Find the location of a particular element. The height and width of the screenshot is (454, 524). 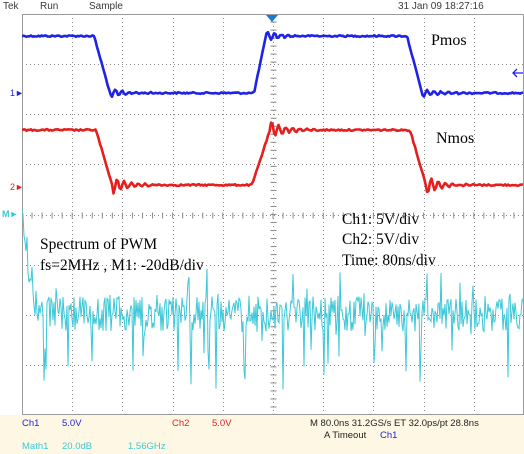

trigger-source: Ch1 is located at coordinates (389, 435).